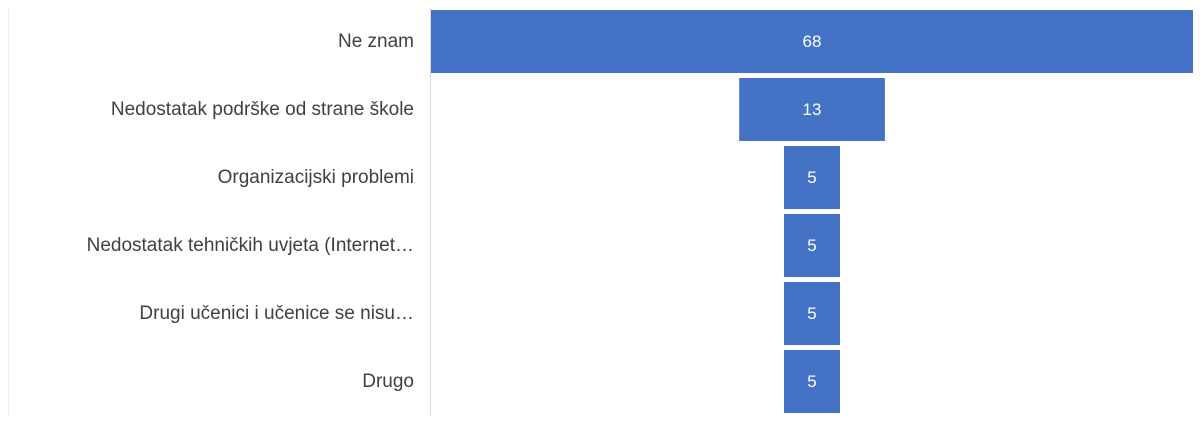  I want to click on category-label-0: Ne znam, so click(376, 41).